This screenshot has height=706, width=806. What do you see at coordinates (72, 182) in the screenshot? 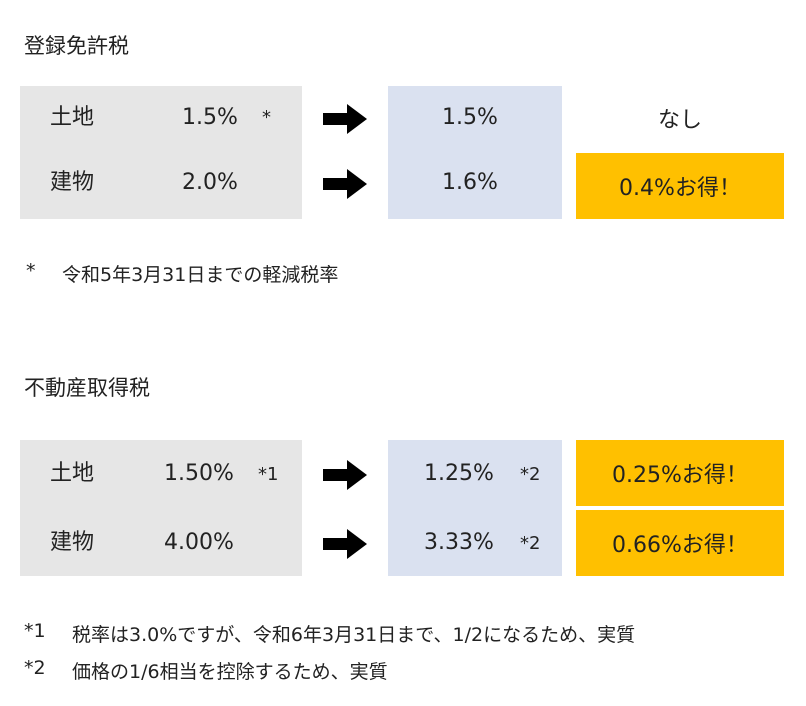
I see `s1-row2-label: 建物` at bounding box center [72, 182].